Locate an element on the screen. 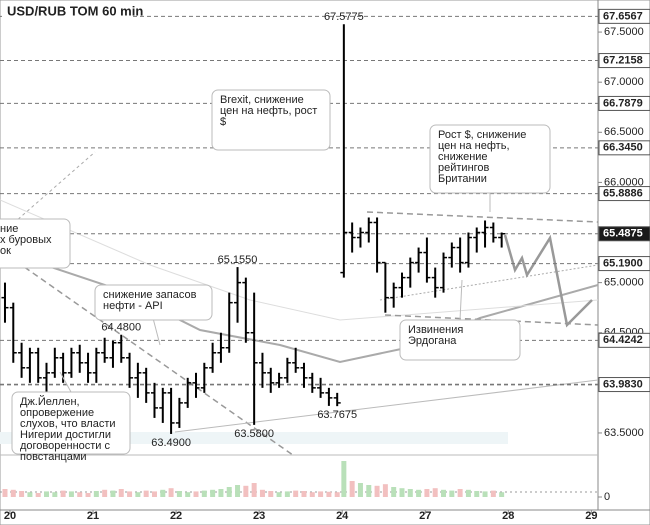 The width and height of the screenshot is (650, 525). level-label: 65.8886 is located at coordinates (623, 193).